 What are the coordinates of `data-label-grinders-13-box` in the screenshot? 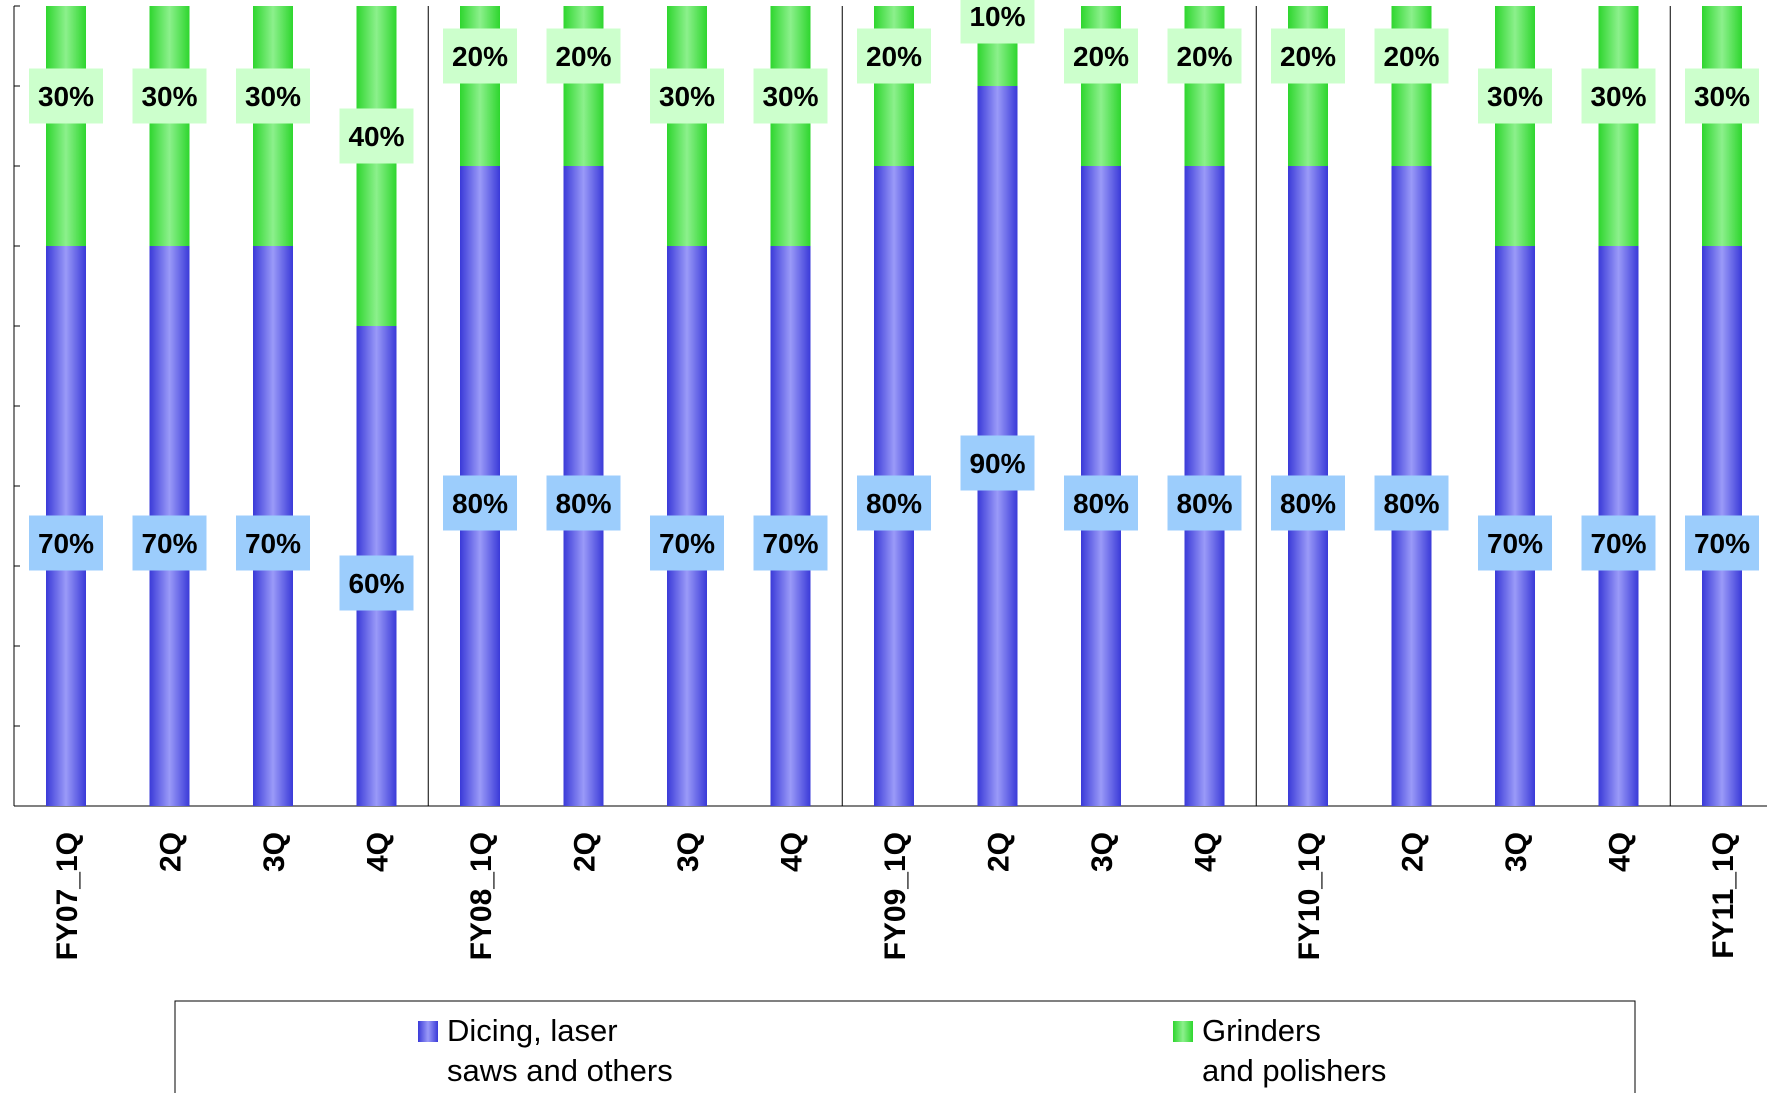 It's located at (1411, 56).